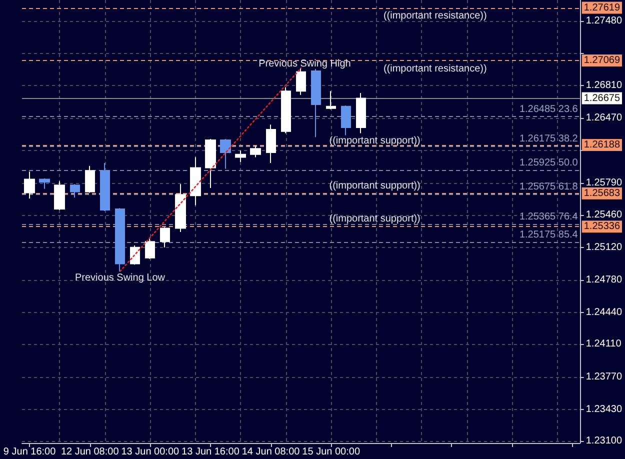  What do you see at coordinates (602, 60) in the screenshot?
I see `ref-line-label: 1.27069` at bounding box center [602, 60].